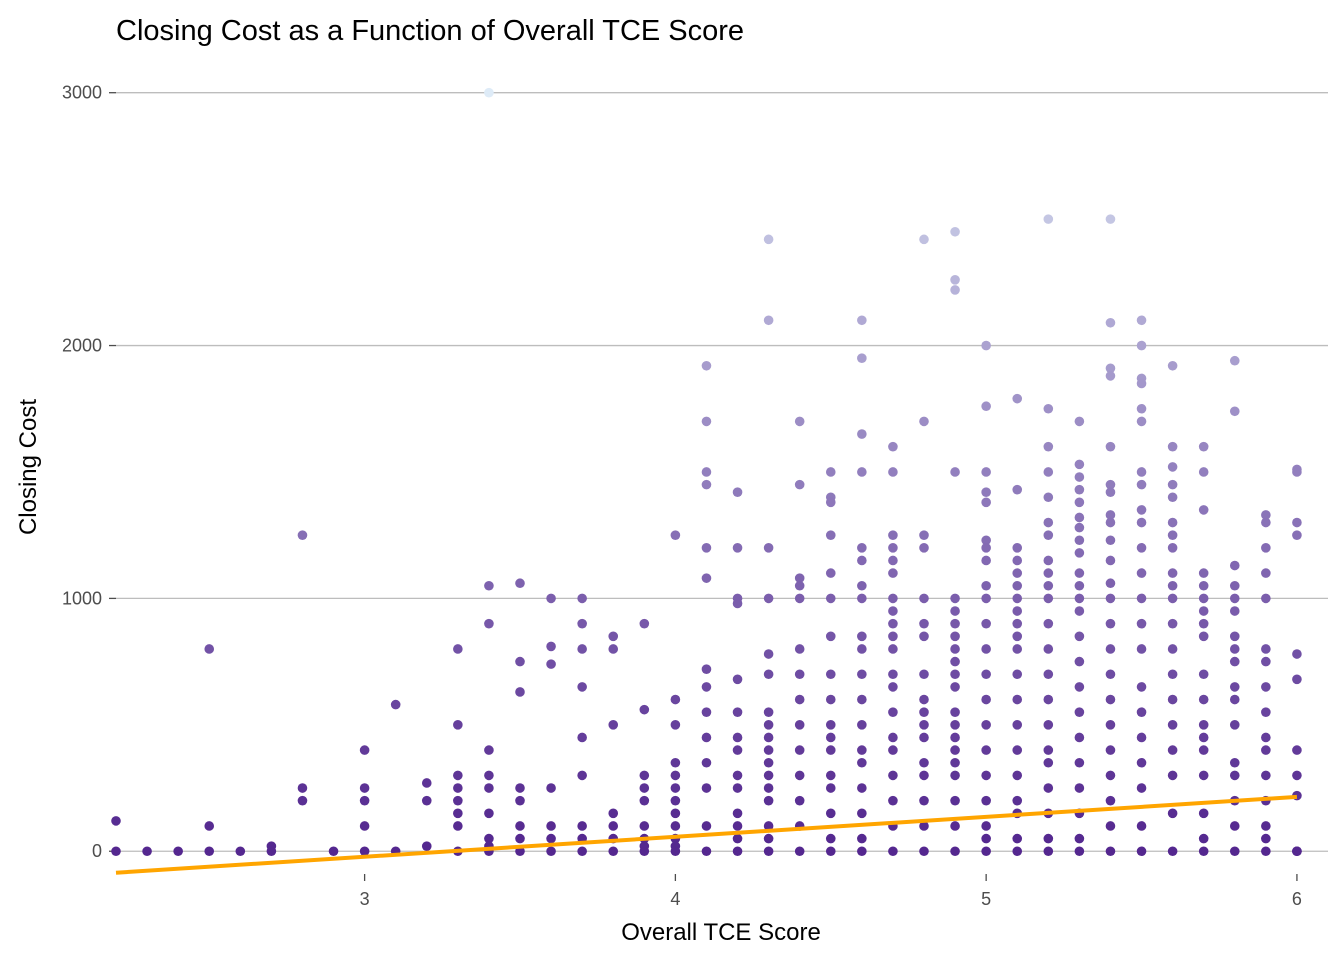  What do you see at coordinates (675, 899) in the screenshot?
I see `x-tick-label: 4` at bounding box center [675, 899].